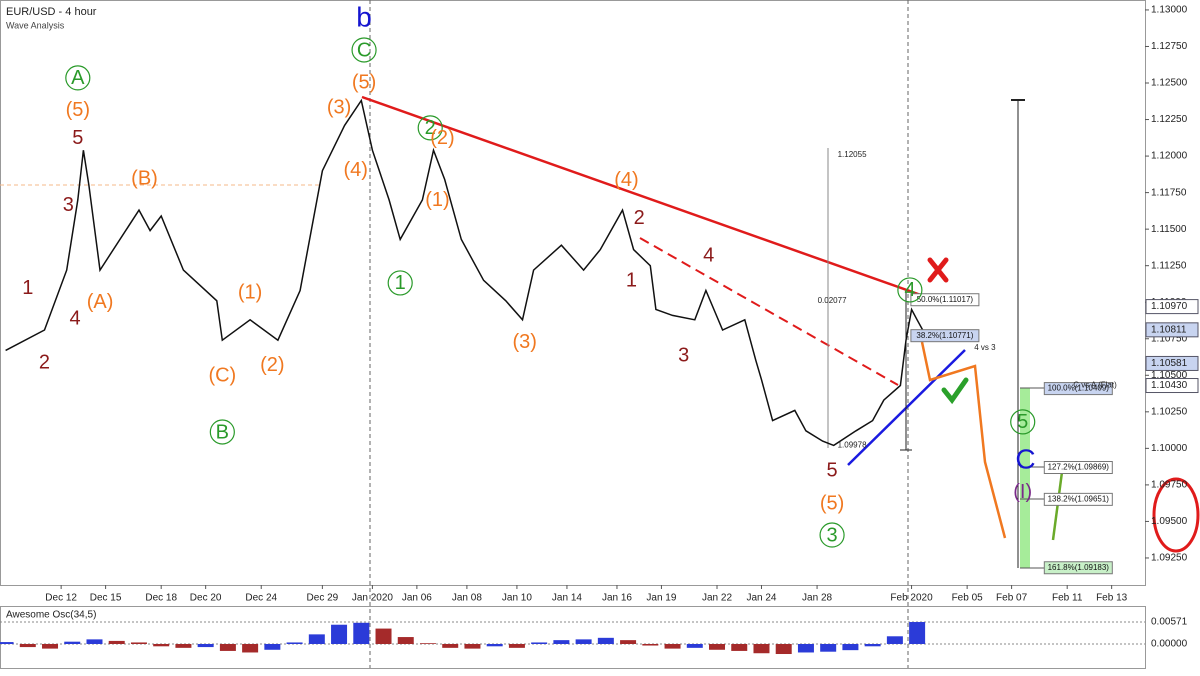 The height and width of the screenshot is (676, 1200). Describe the element at coordinates (1169, 448) in the screenshot. I see `y-tick-label: 1.10000` at that location.